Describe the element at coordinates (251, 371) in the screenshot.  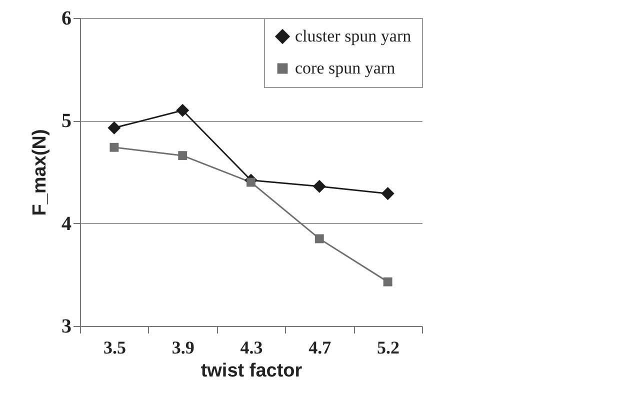
I see `x-axis-title: twist factor` at that location.